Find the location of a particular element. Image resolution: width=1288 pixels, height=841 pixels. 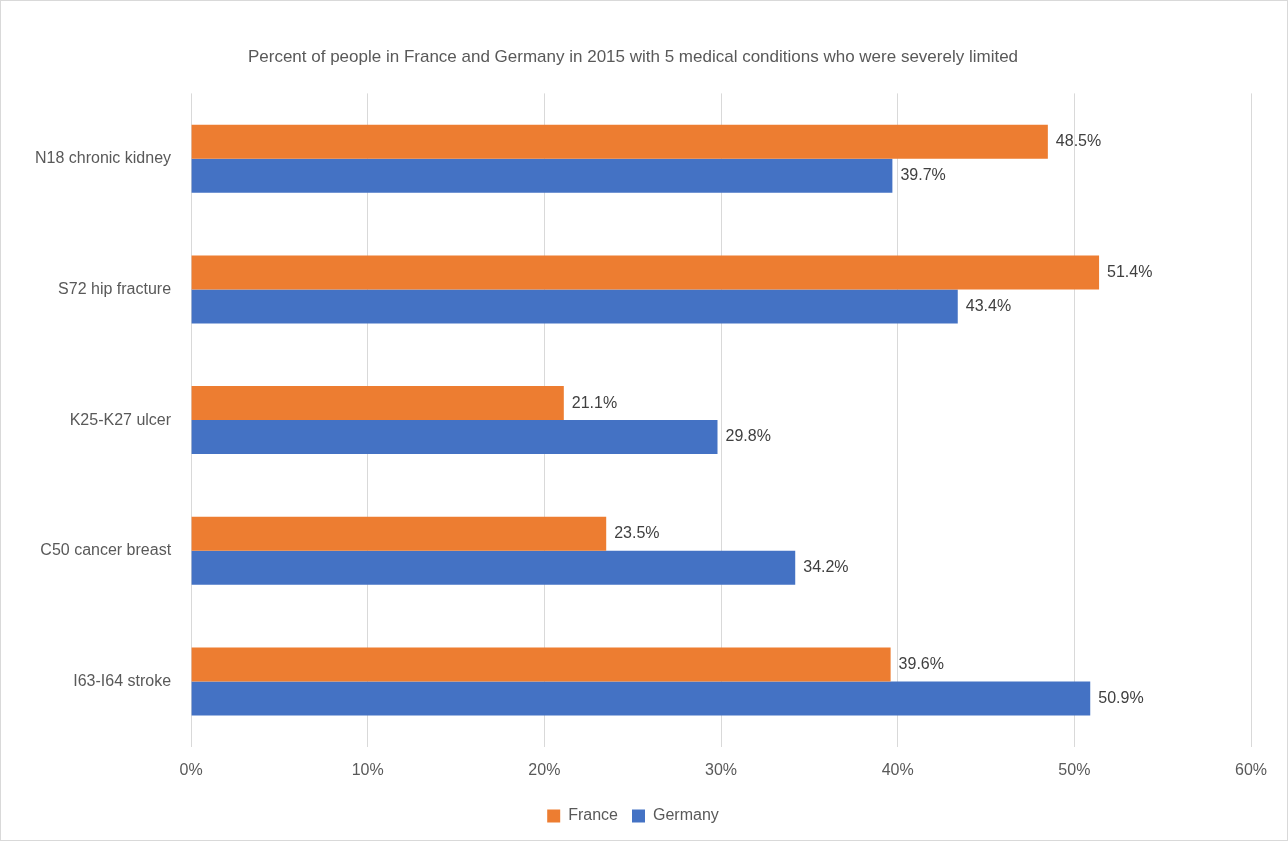

data-label: 50.9% is located at coordinates (1121, 697).